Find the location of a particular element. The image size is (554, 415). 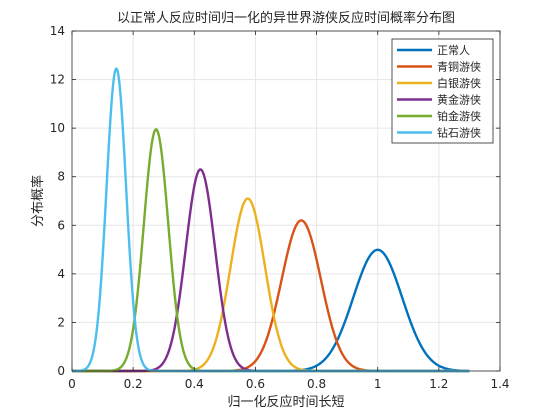

x-axis-label: 归一化反应时间长短 is located at coordinates (285, 402).